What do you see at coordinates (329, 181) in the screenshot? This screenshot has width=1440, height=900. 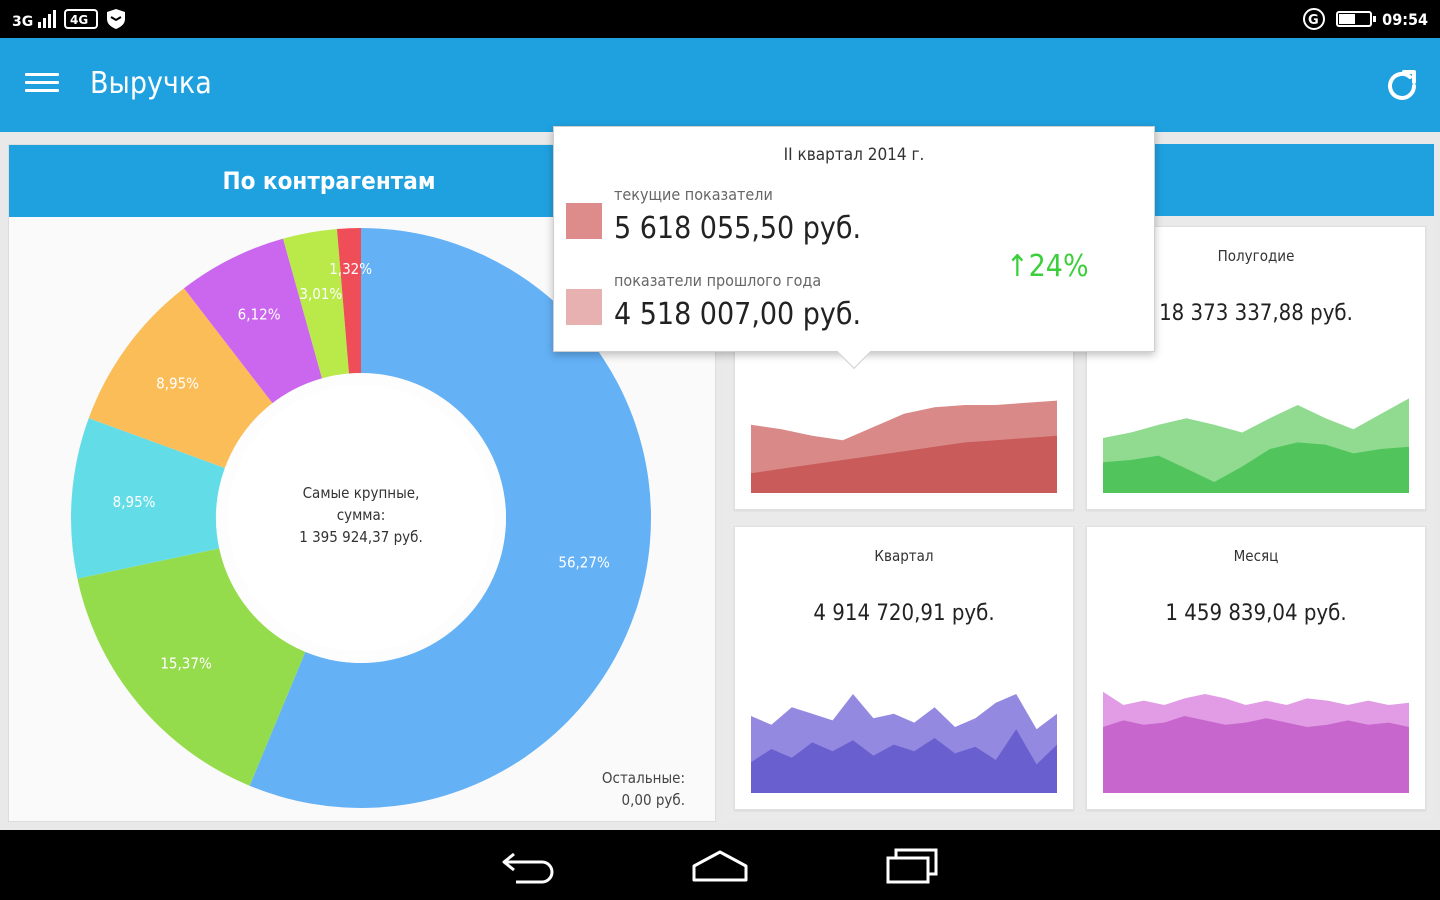 I see `counterparty-title: По контрагентам` at bounding box center [329, 181].